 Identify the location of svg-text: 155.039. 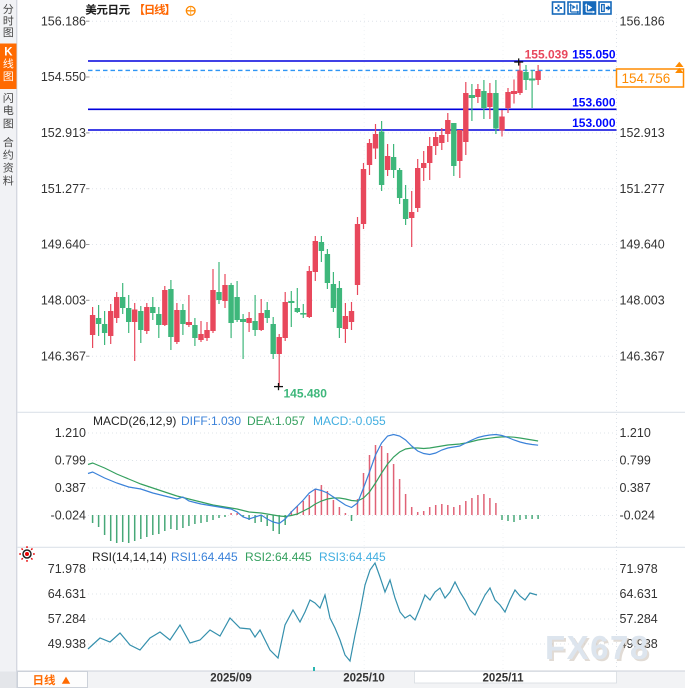
(547, 55).